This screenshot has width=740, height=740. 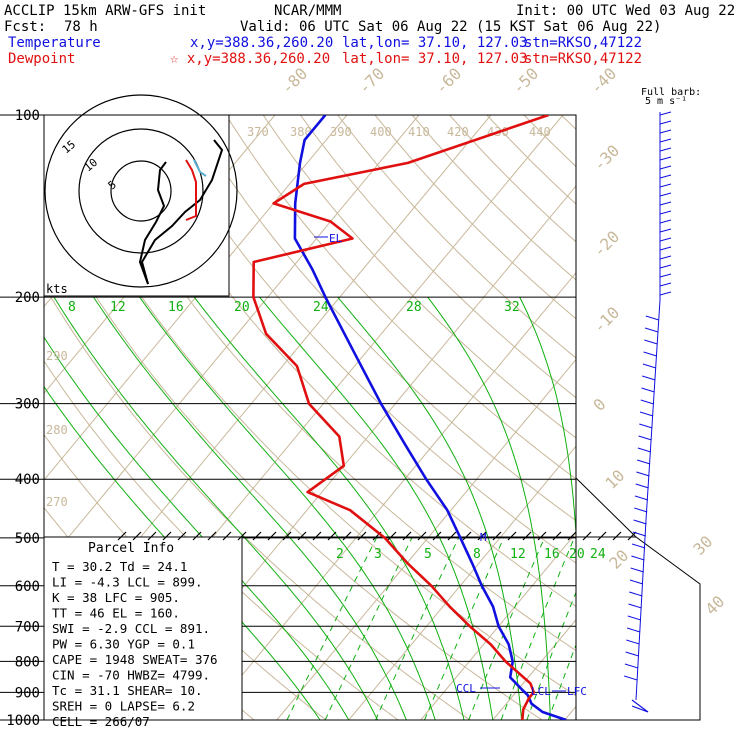 I want to click on mixing-ratio-label-upper: 8, so click(x=72, y=307).